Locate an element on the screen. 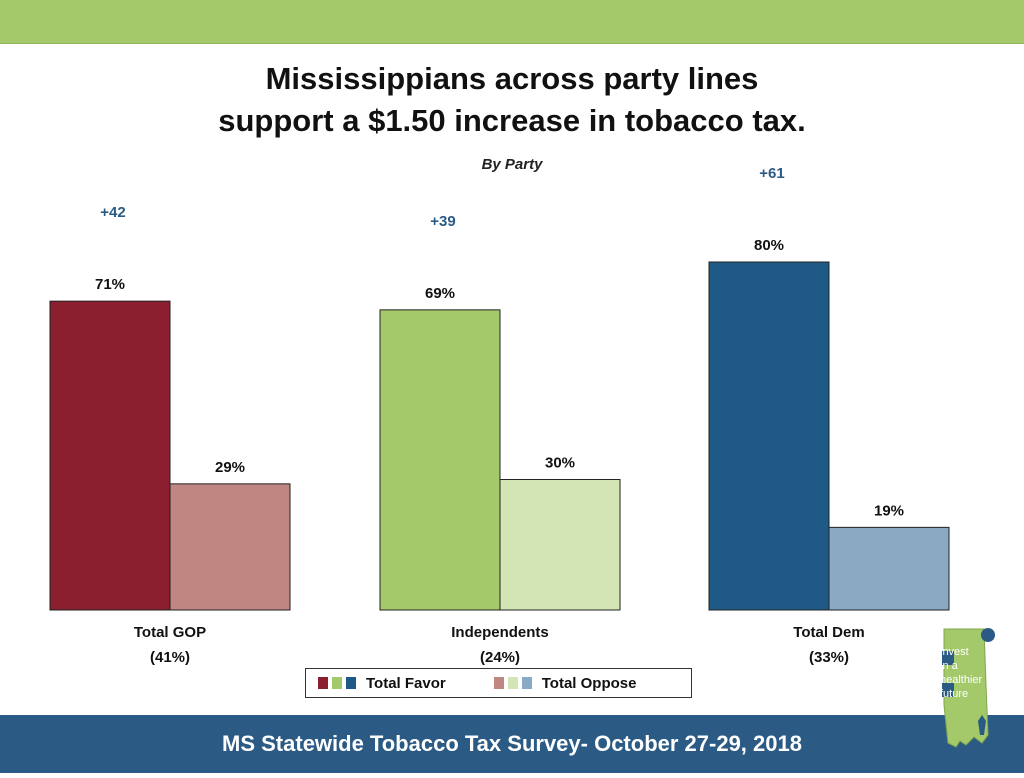  legend-oppose: Total Oppose is located at coordinates (565, 683).